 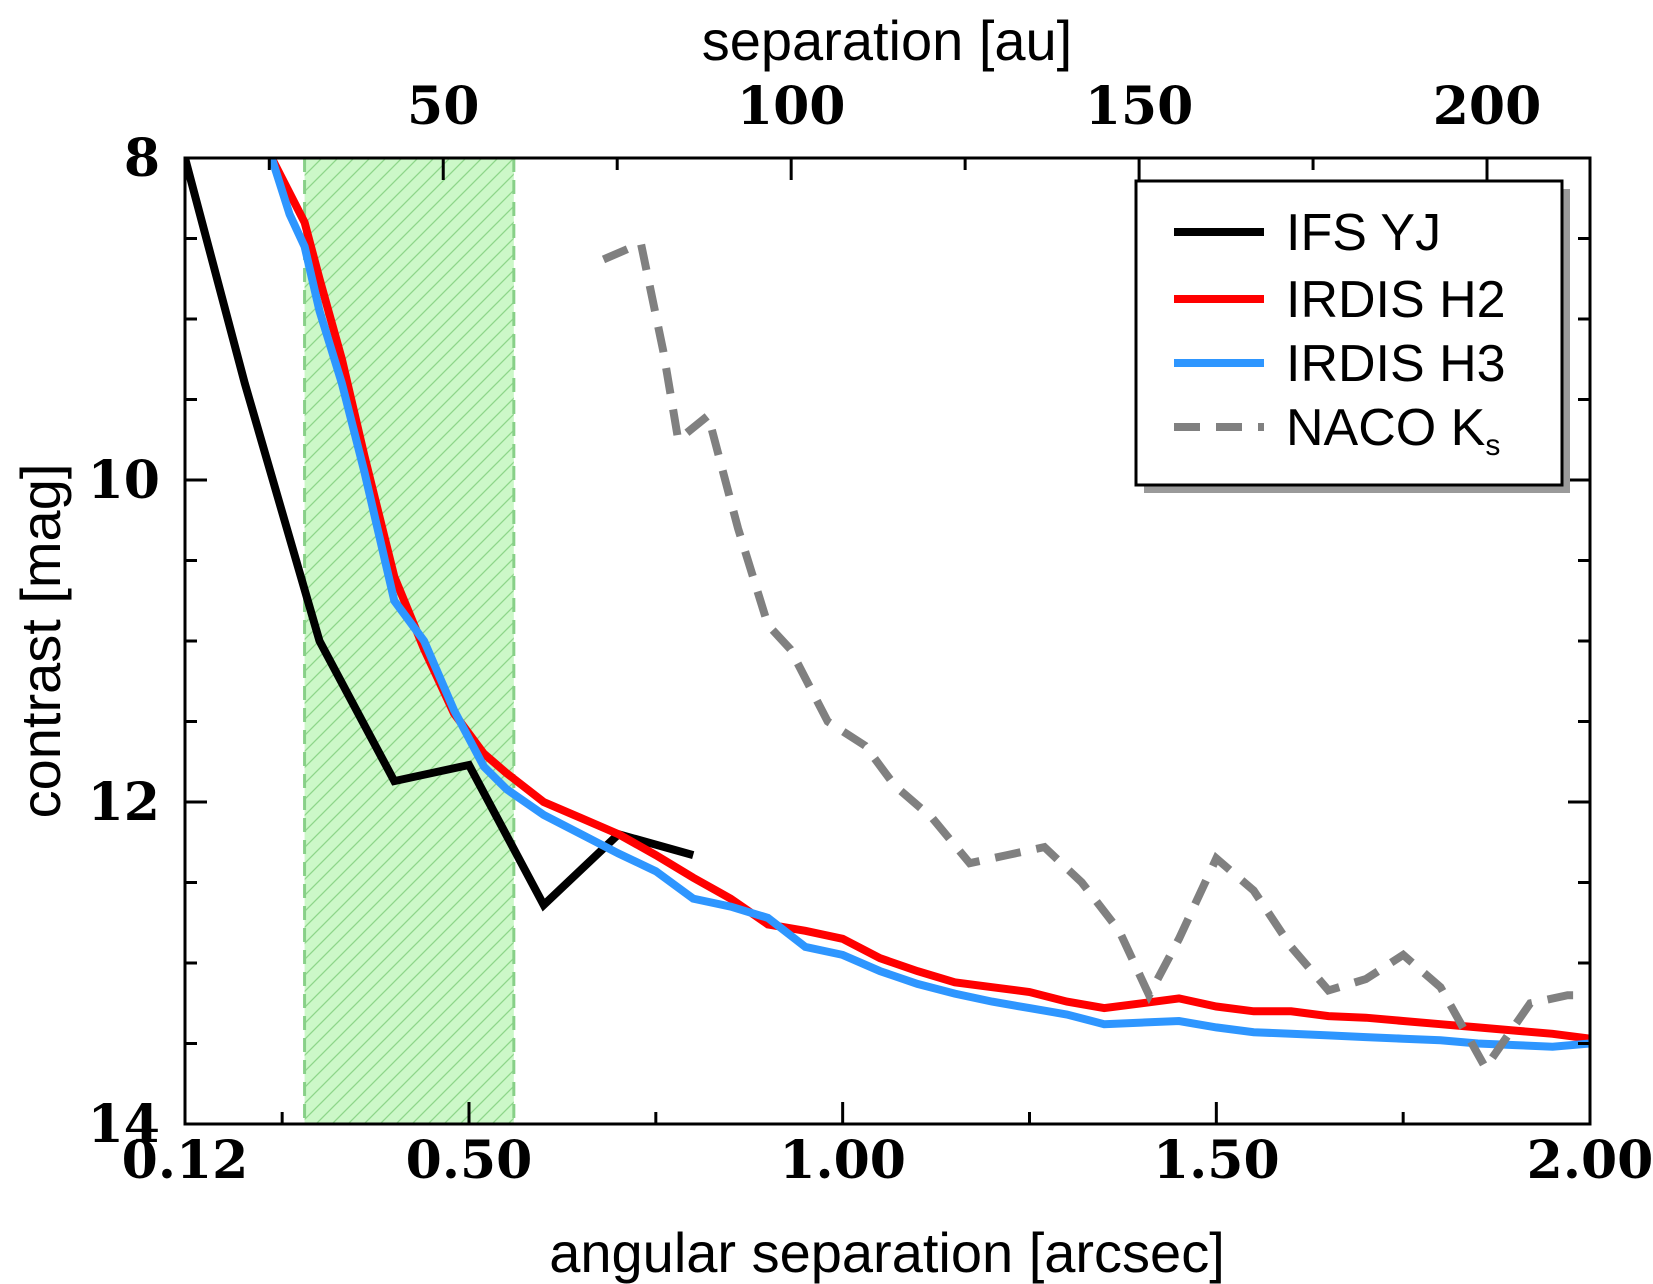 I want to click on legend-naco-main: NACO K, so click(x=1386, y=428).